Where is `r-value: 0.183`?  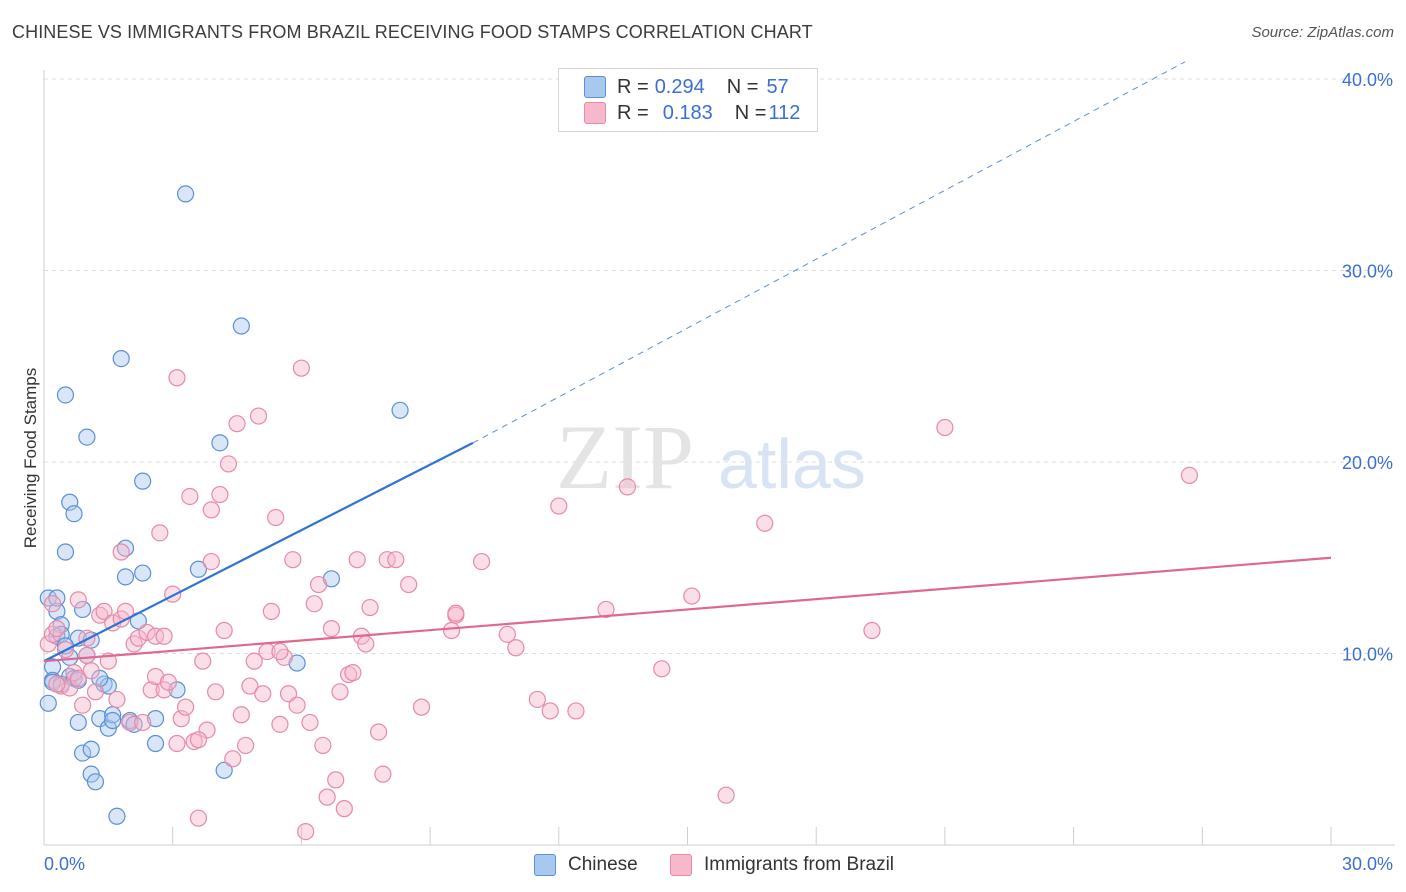 r-value: 0.183 is located at coordinates (687, 112).